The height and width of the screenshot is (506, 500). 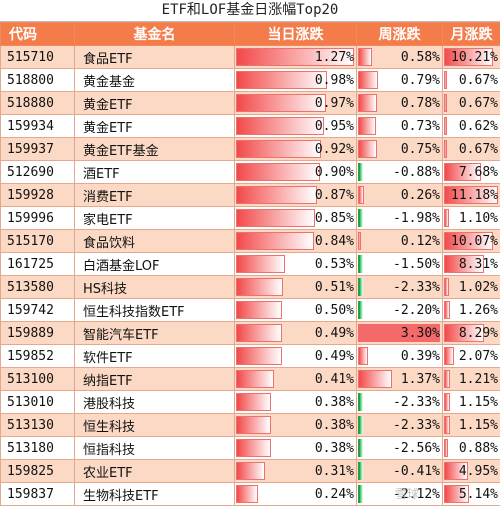 What do you see at coordinates (334, 333) in the screenshot?
I see `day-change-value: 0.49%` at bounding box center [334, 333].